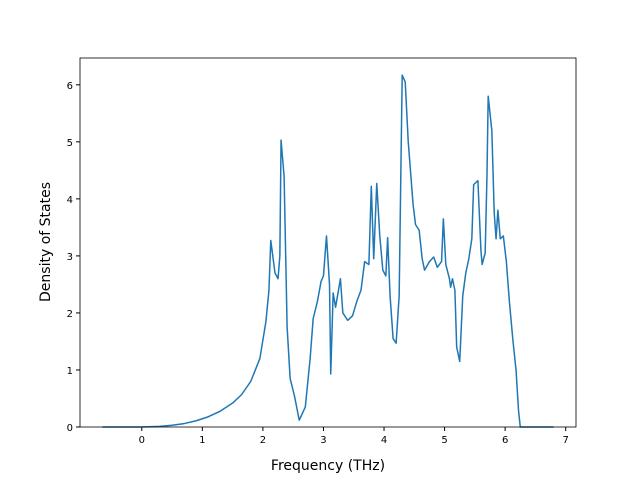  What do you see at coordinates (202, 440) in the screenshot?
I see `x-tick-label: 1` at bounding box center [202, 440].